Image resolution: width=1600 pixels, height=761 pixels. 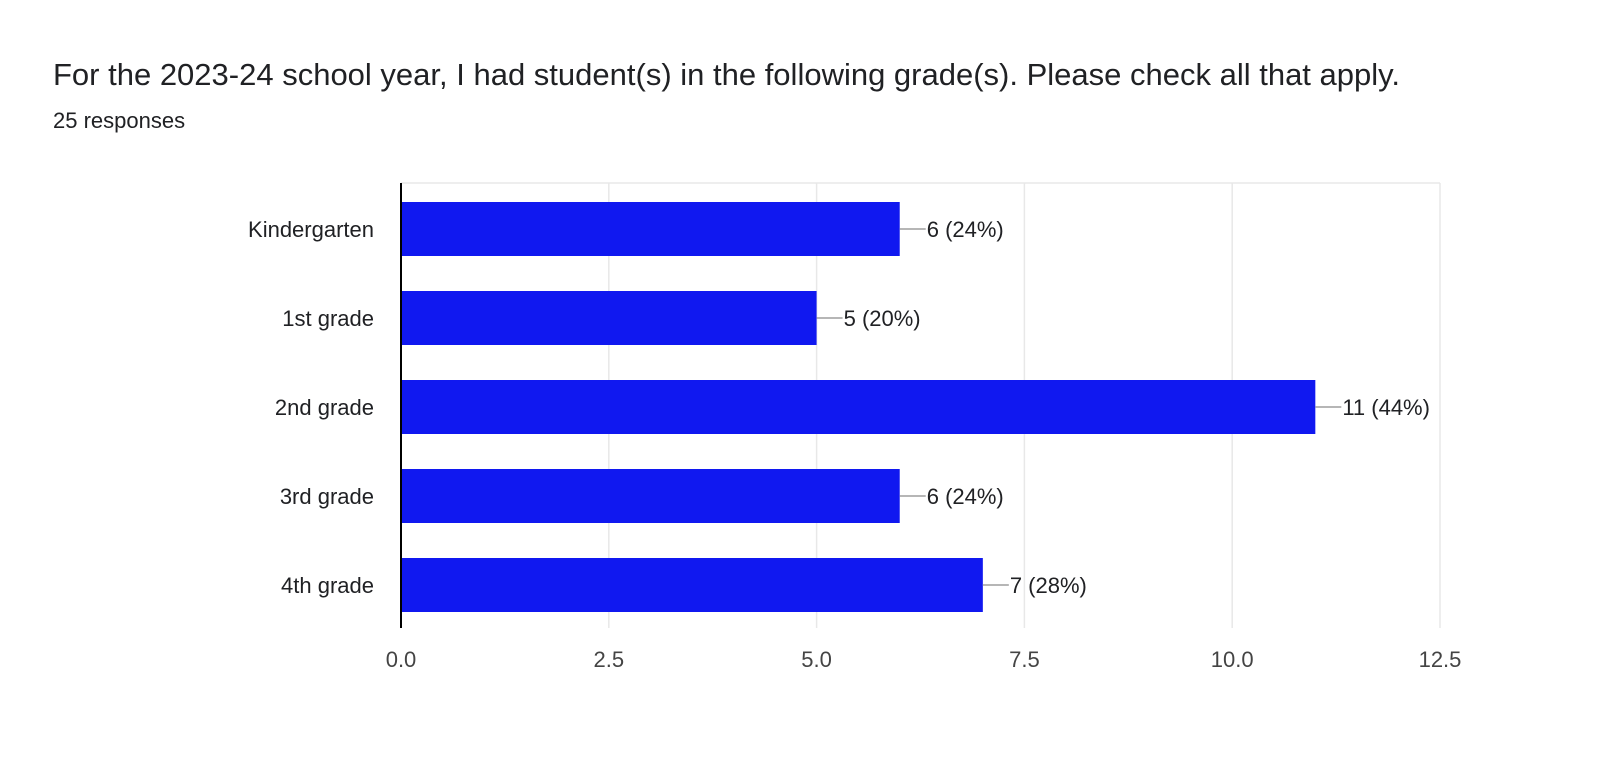 What do you see at coordinates (324, 407) in the screenshot?
I see `category-label: 2nd grade` at bounding box center [324, 407].